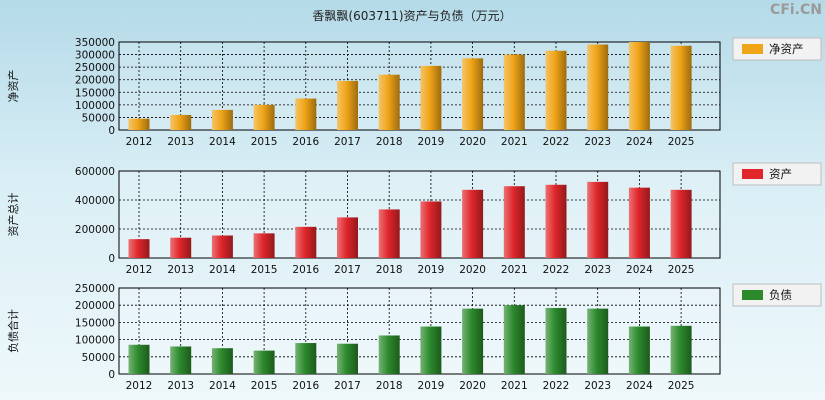 The width and height of the screenshot is (825, 400). I want to click on x-tick-label: 2014, so click(222, 142).